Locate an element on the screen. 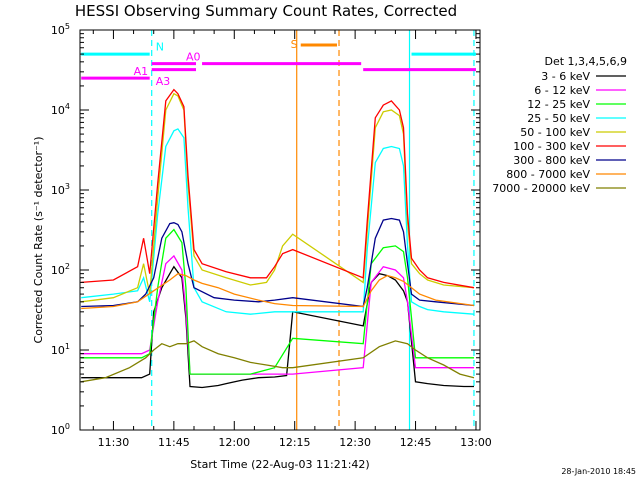  legend-title: Det 1,3,4,5,6,9 is located at coordinates (585, 61).